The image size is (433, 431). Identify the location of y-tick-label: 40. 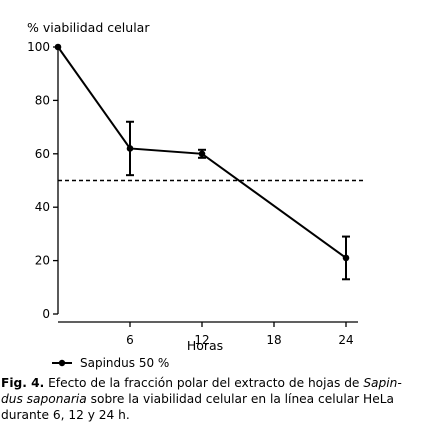
(42, 207).